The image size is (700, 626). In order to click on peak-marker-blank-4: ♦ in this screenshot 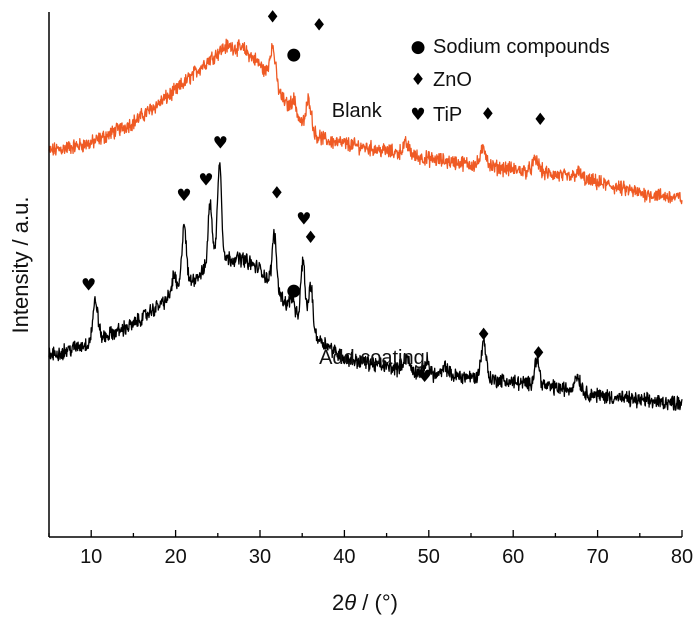, I will do `click(540, 120)`.